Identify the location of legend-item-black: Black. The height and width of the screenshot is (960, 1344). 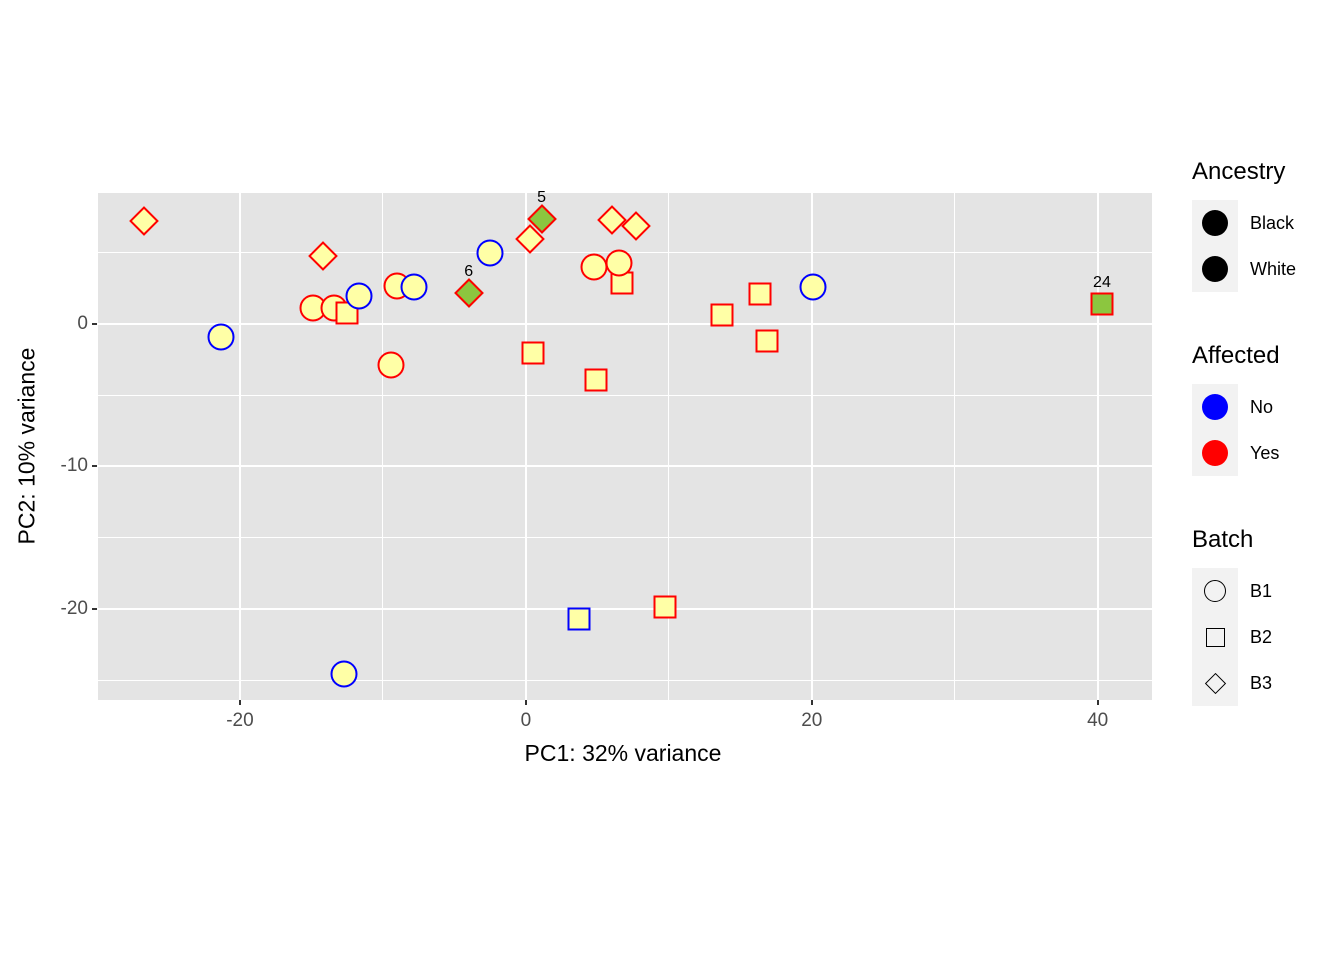
(1244, 223).